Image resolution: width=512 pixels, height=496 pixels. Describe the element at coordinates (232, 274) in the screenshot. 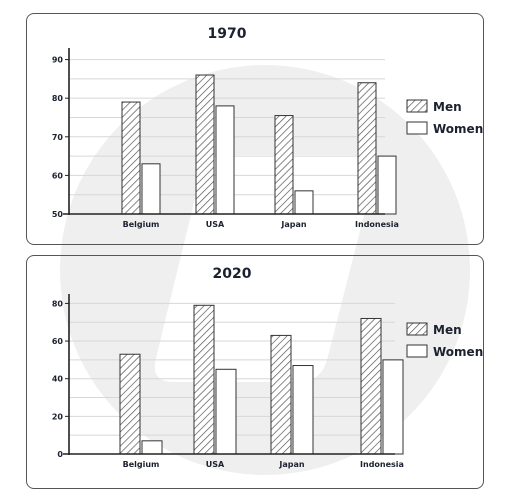

I see `chart-title: 2020` at that location.